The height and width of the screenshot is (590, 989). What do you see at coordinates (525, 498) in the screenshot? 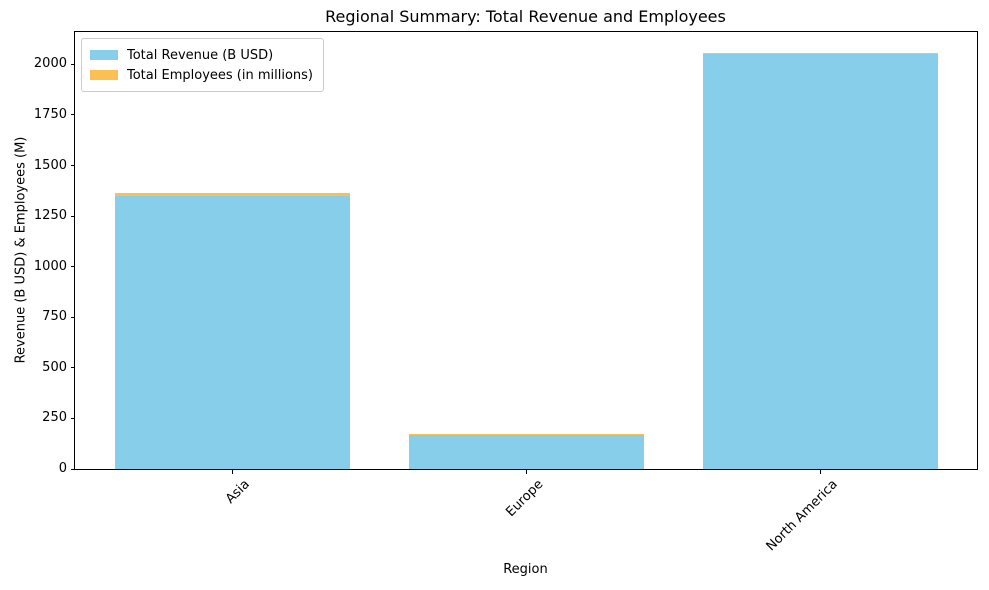
I see `x-tick-label: Europe` at bounding box center [525, 498].